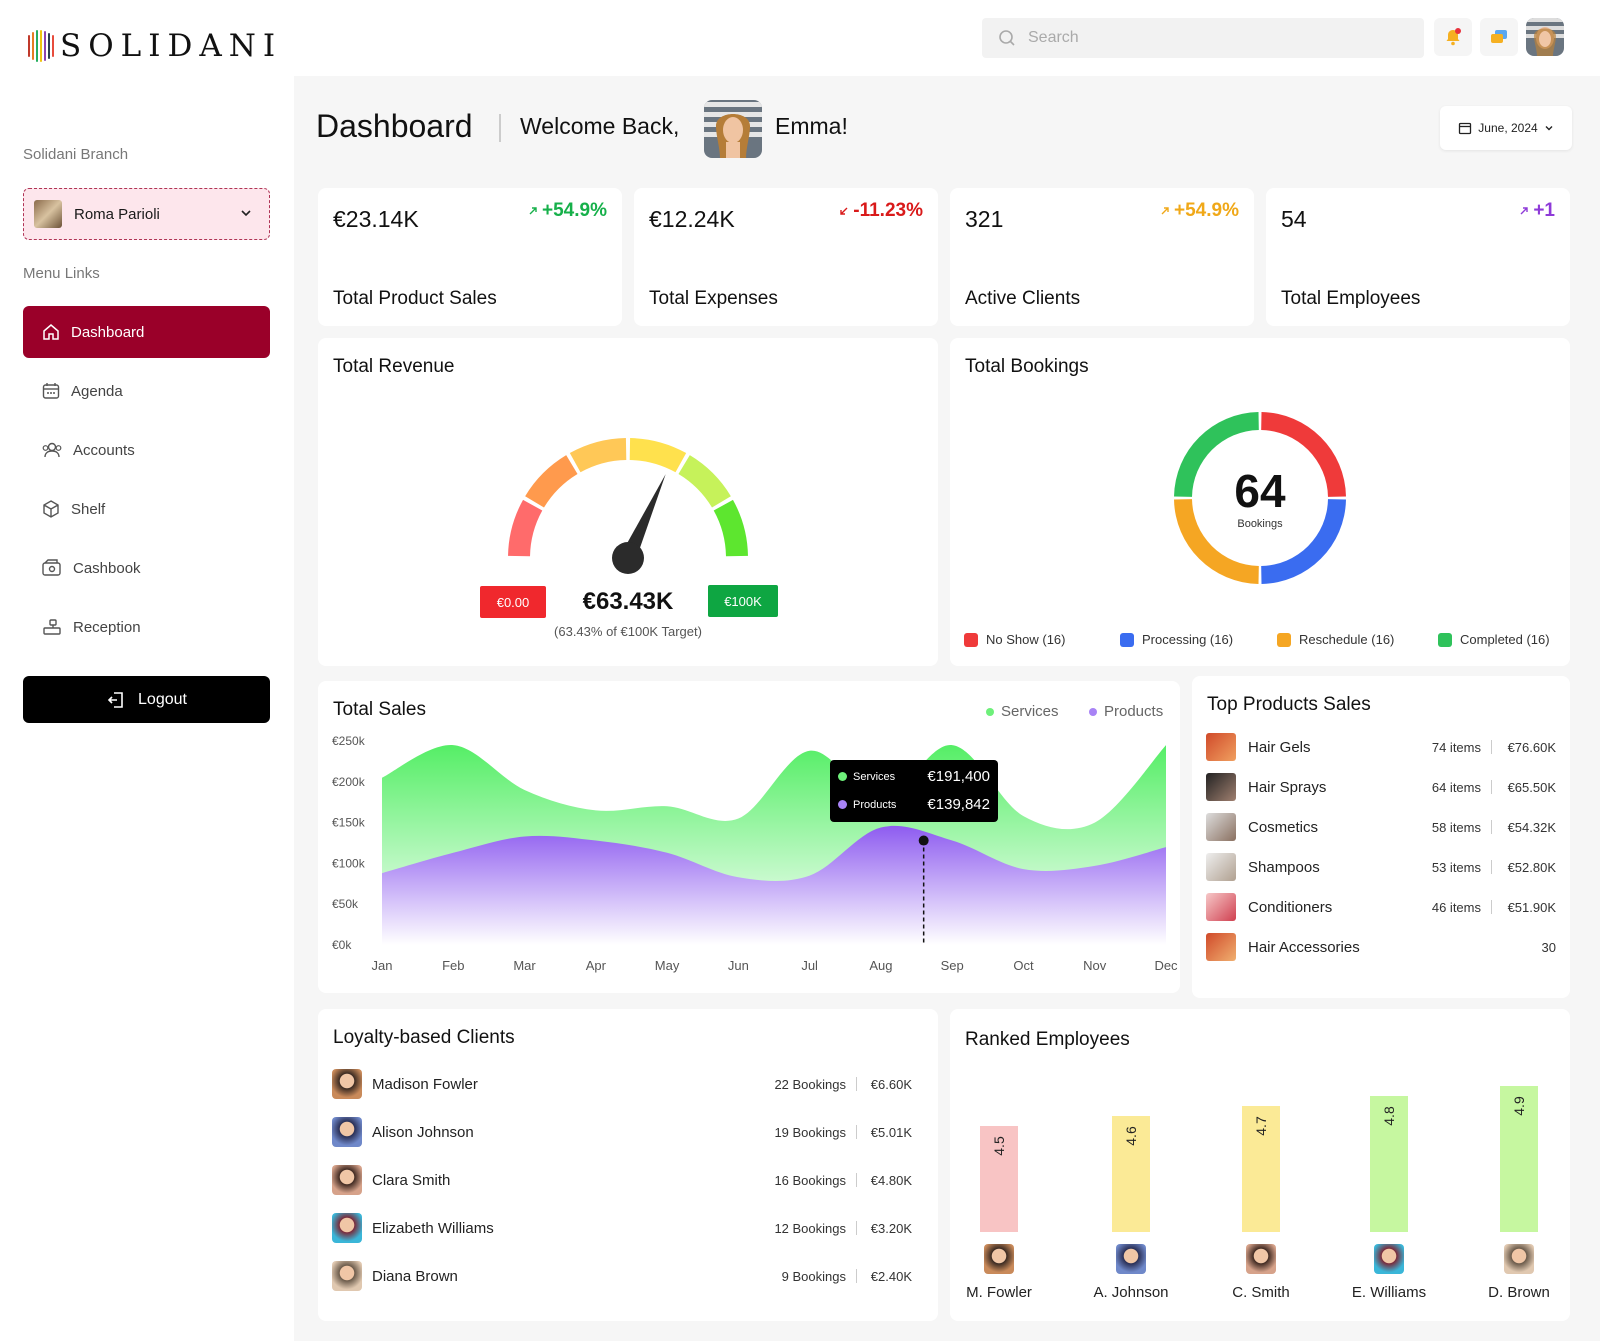  I want to click on client-value: €5.01K, so click(891, 1132).